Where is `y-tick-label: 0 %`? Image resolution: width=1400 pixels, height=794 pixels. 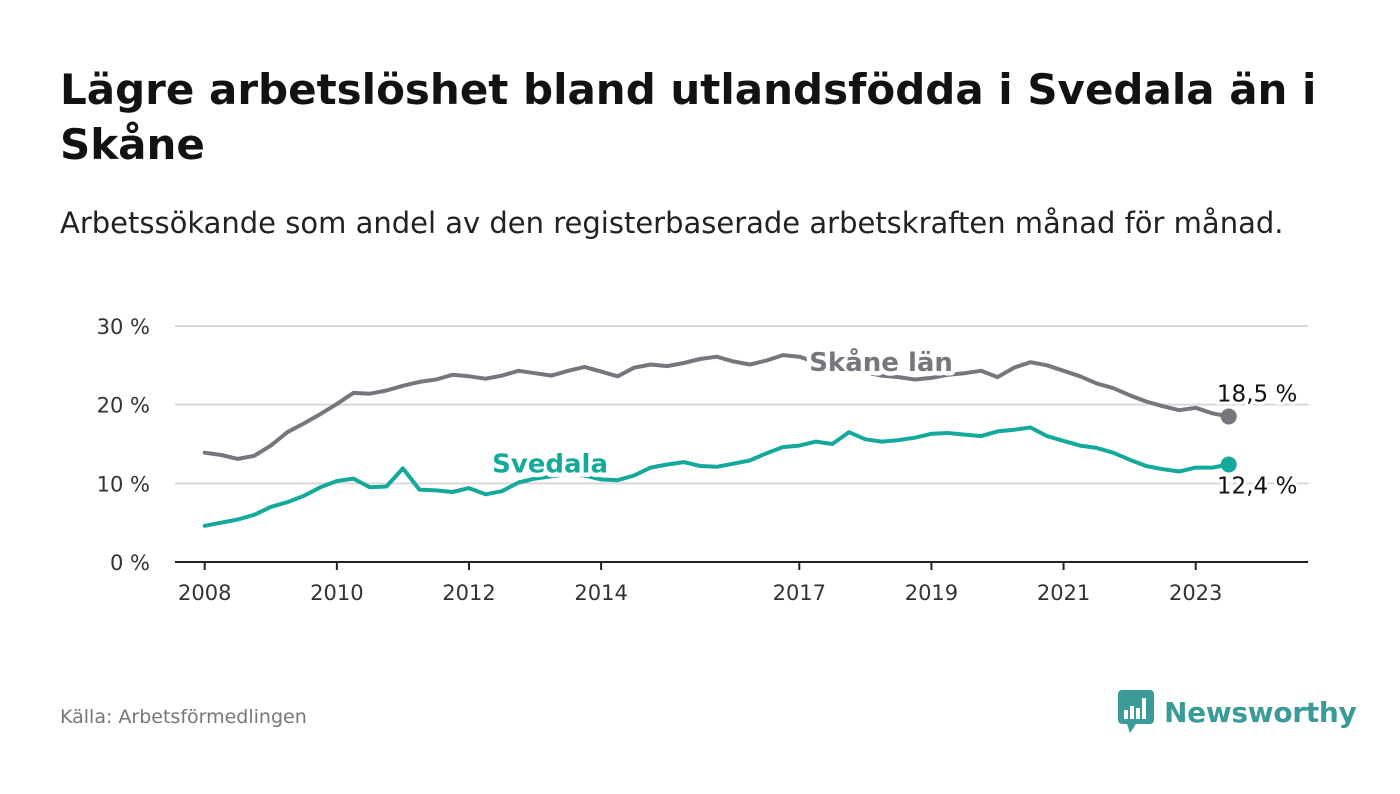 y-tick-label: 0 % is located at coordinates (130, 563).